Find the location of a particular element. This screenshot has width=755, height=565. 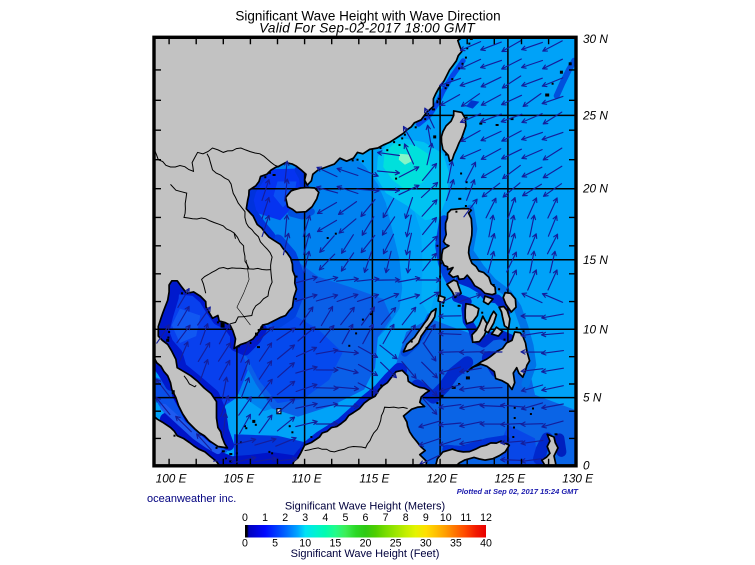

svg-text: 20 N is located at coordinates (595, 189).